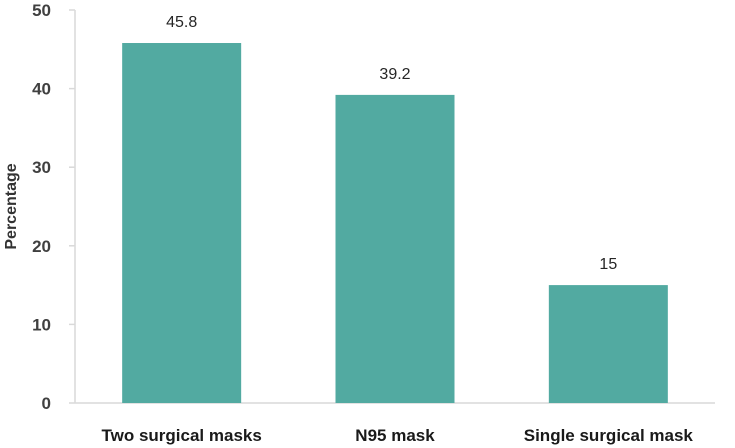  I want to click on y-tick-label: 0, so click(46, 403).